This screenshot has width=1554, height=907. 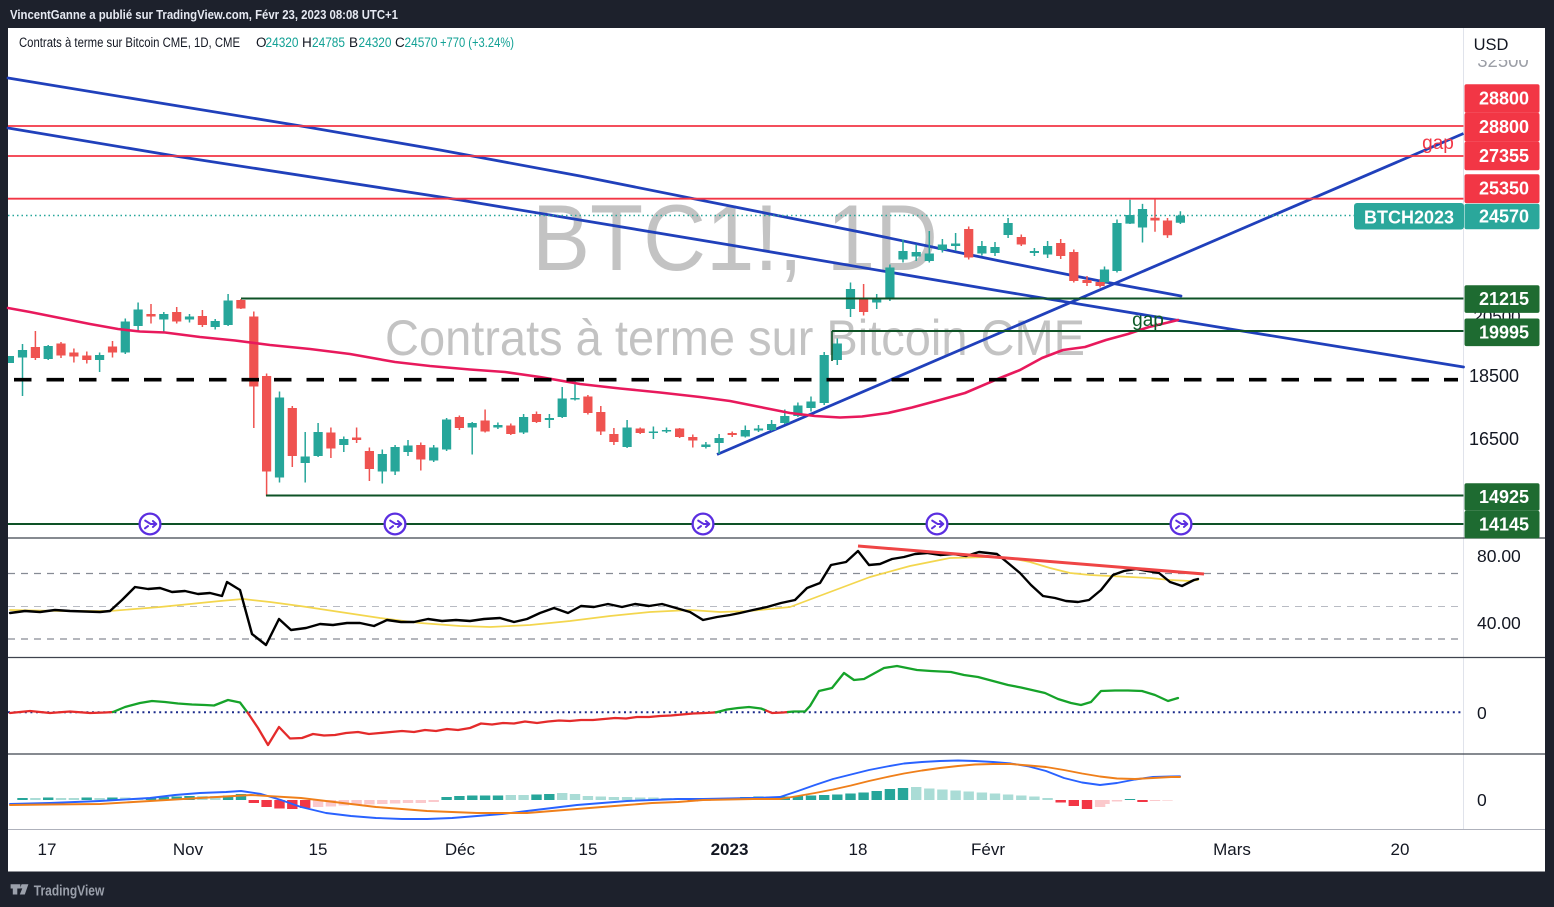 What do you see at coordinates (1504, 497) in the screenshot?
I see `svg-text: 14925` at bounding box center [1504, 497].